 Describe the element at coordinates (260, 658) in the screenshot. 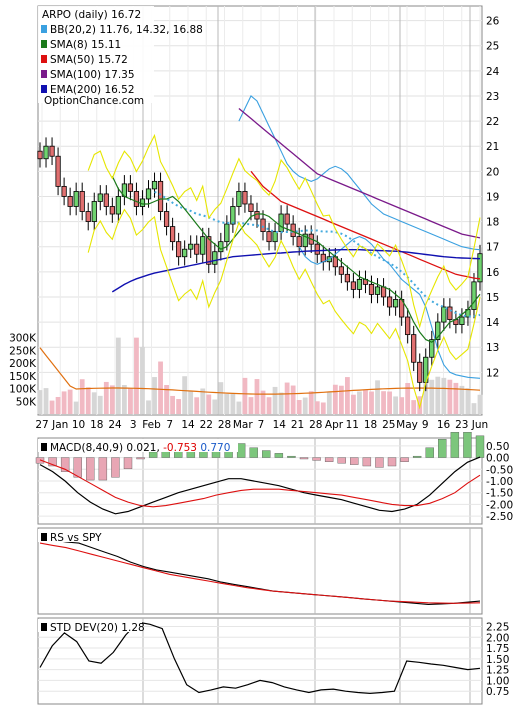

I see `stddev-line` at that location.